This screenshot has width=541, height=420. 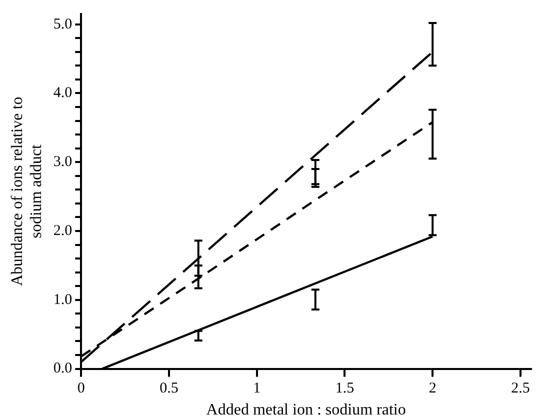 I want to click on x-tick-label: 2.5, so click(x=520, y=388).